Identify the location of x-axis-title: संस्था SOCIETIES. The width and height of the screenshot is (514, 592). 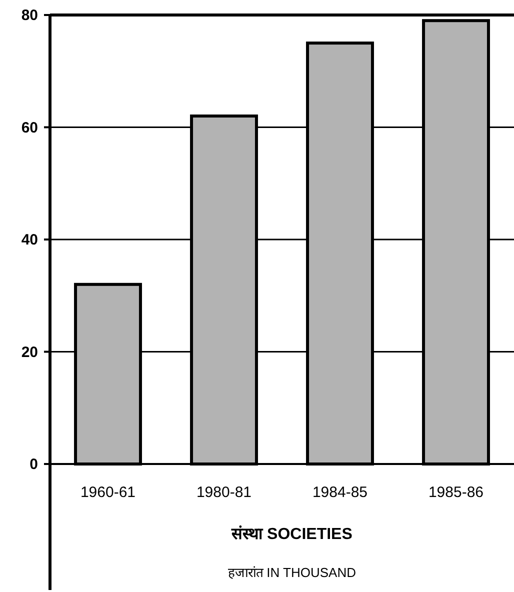
(291, 534).